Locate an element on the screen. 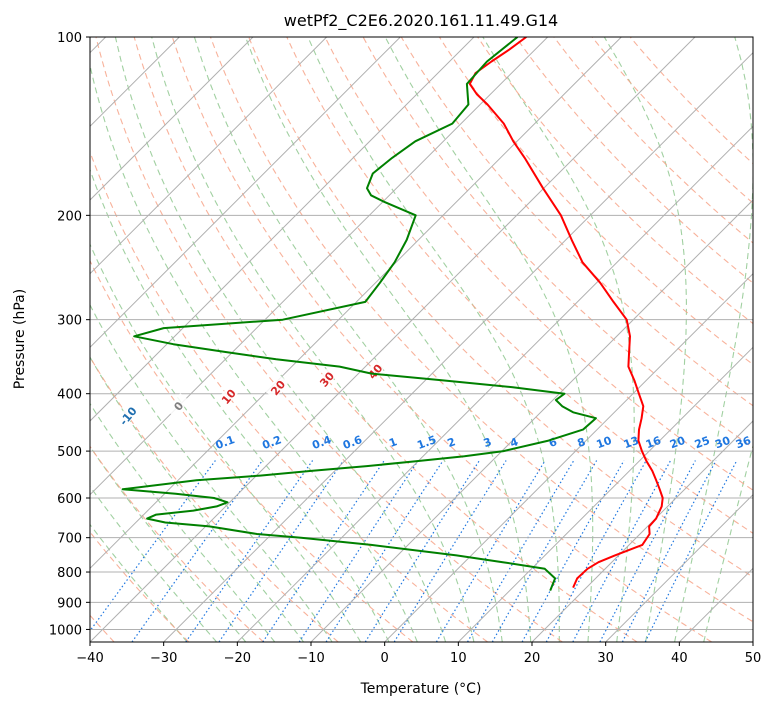 This screenshot has width=775, height=708. mixing-ratio-label: 8 is located at coordinates (582, 442).